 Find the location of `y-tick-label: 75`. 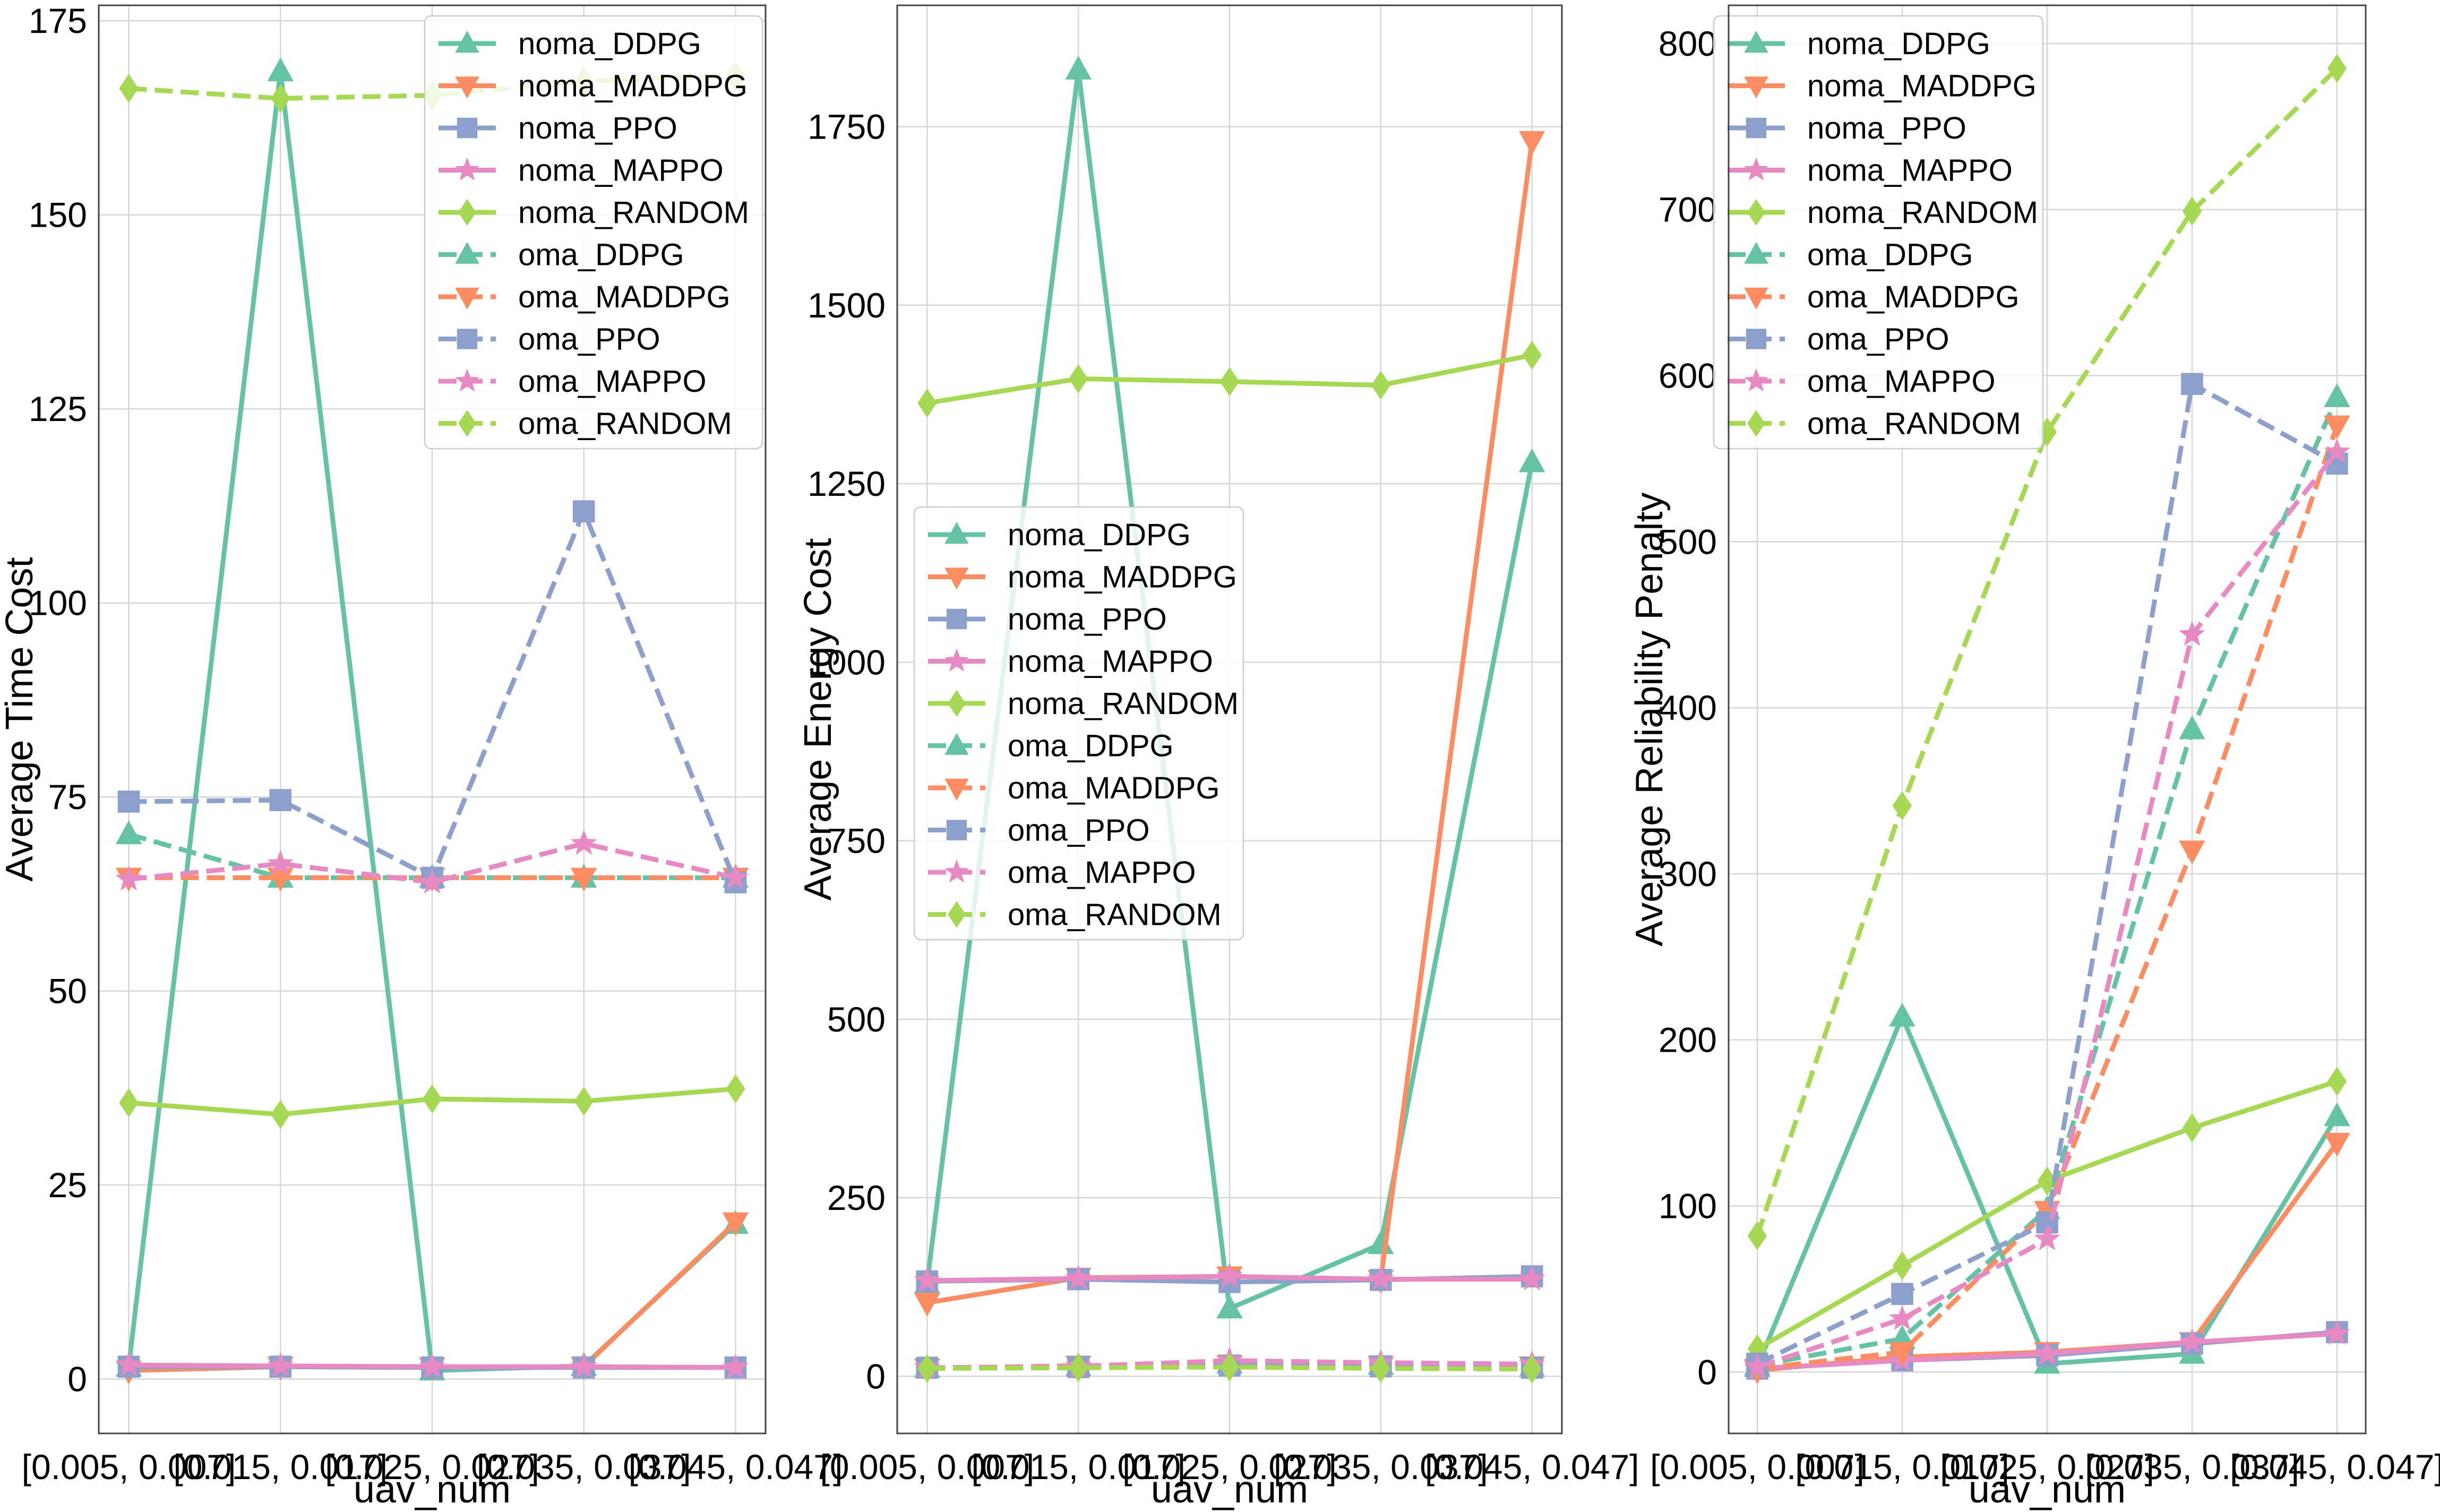

y-tick-label: 75 is located at coordinates (67, 797).